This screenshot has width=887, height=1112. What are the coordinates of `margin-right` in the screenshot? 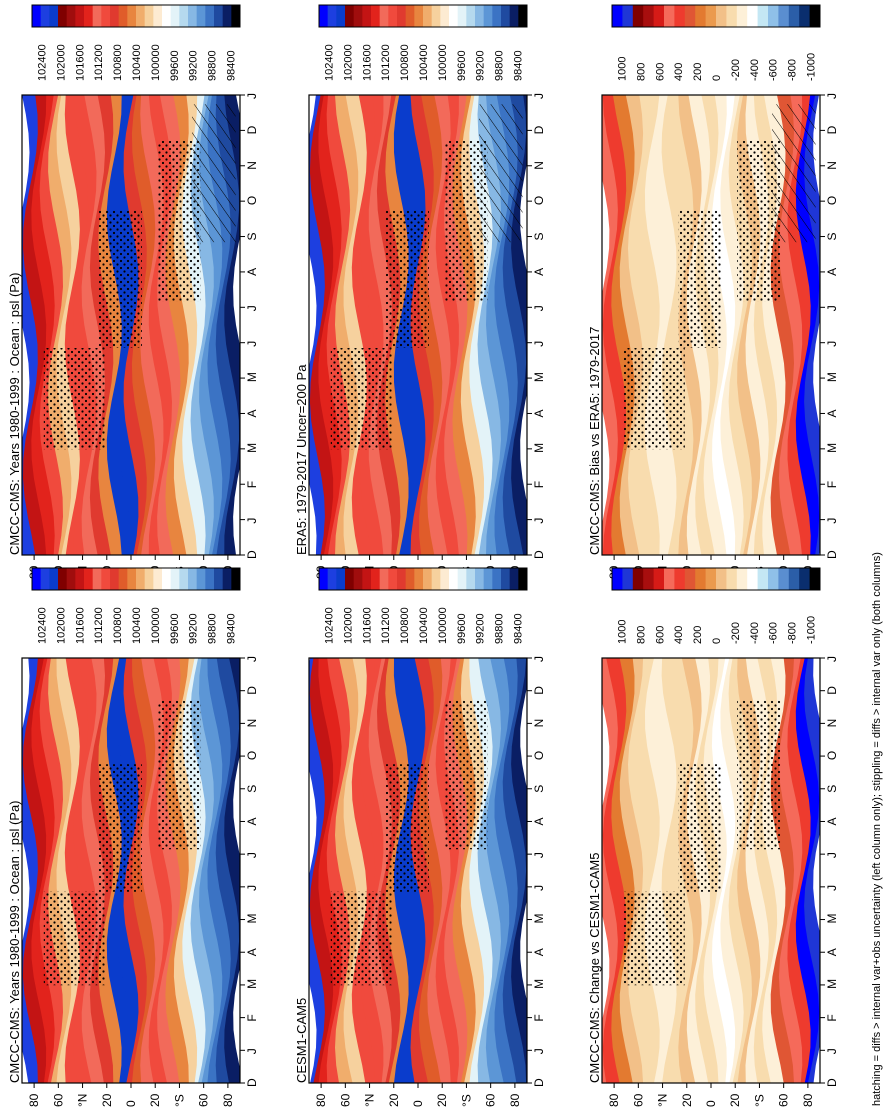 It's located at (835, 870).